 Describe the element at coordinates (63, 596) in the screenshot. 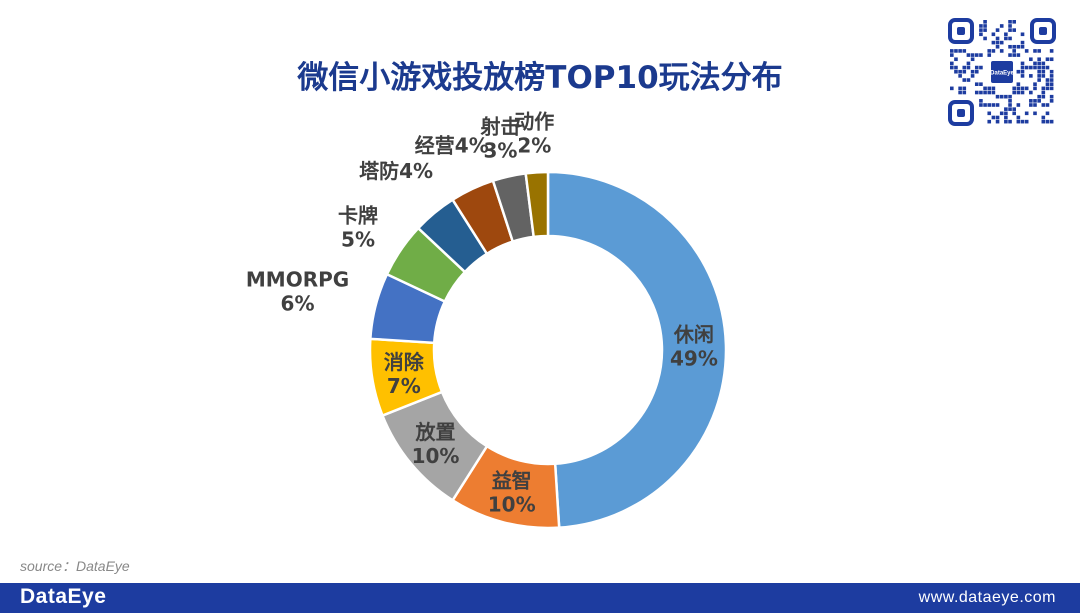

I see `brand-logo: DataEye` at that location.